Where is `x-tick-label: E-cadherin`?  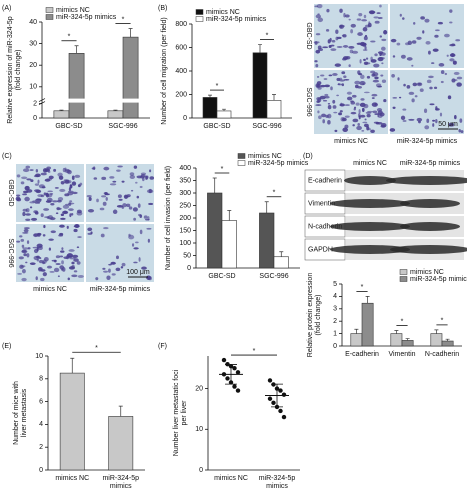
x-tick-label: E-cadherin is located at coordinates (362, 354).